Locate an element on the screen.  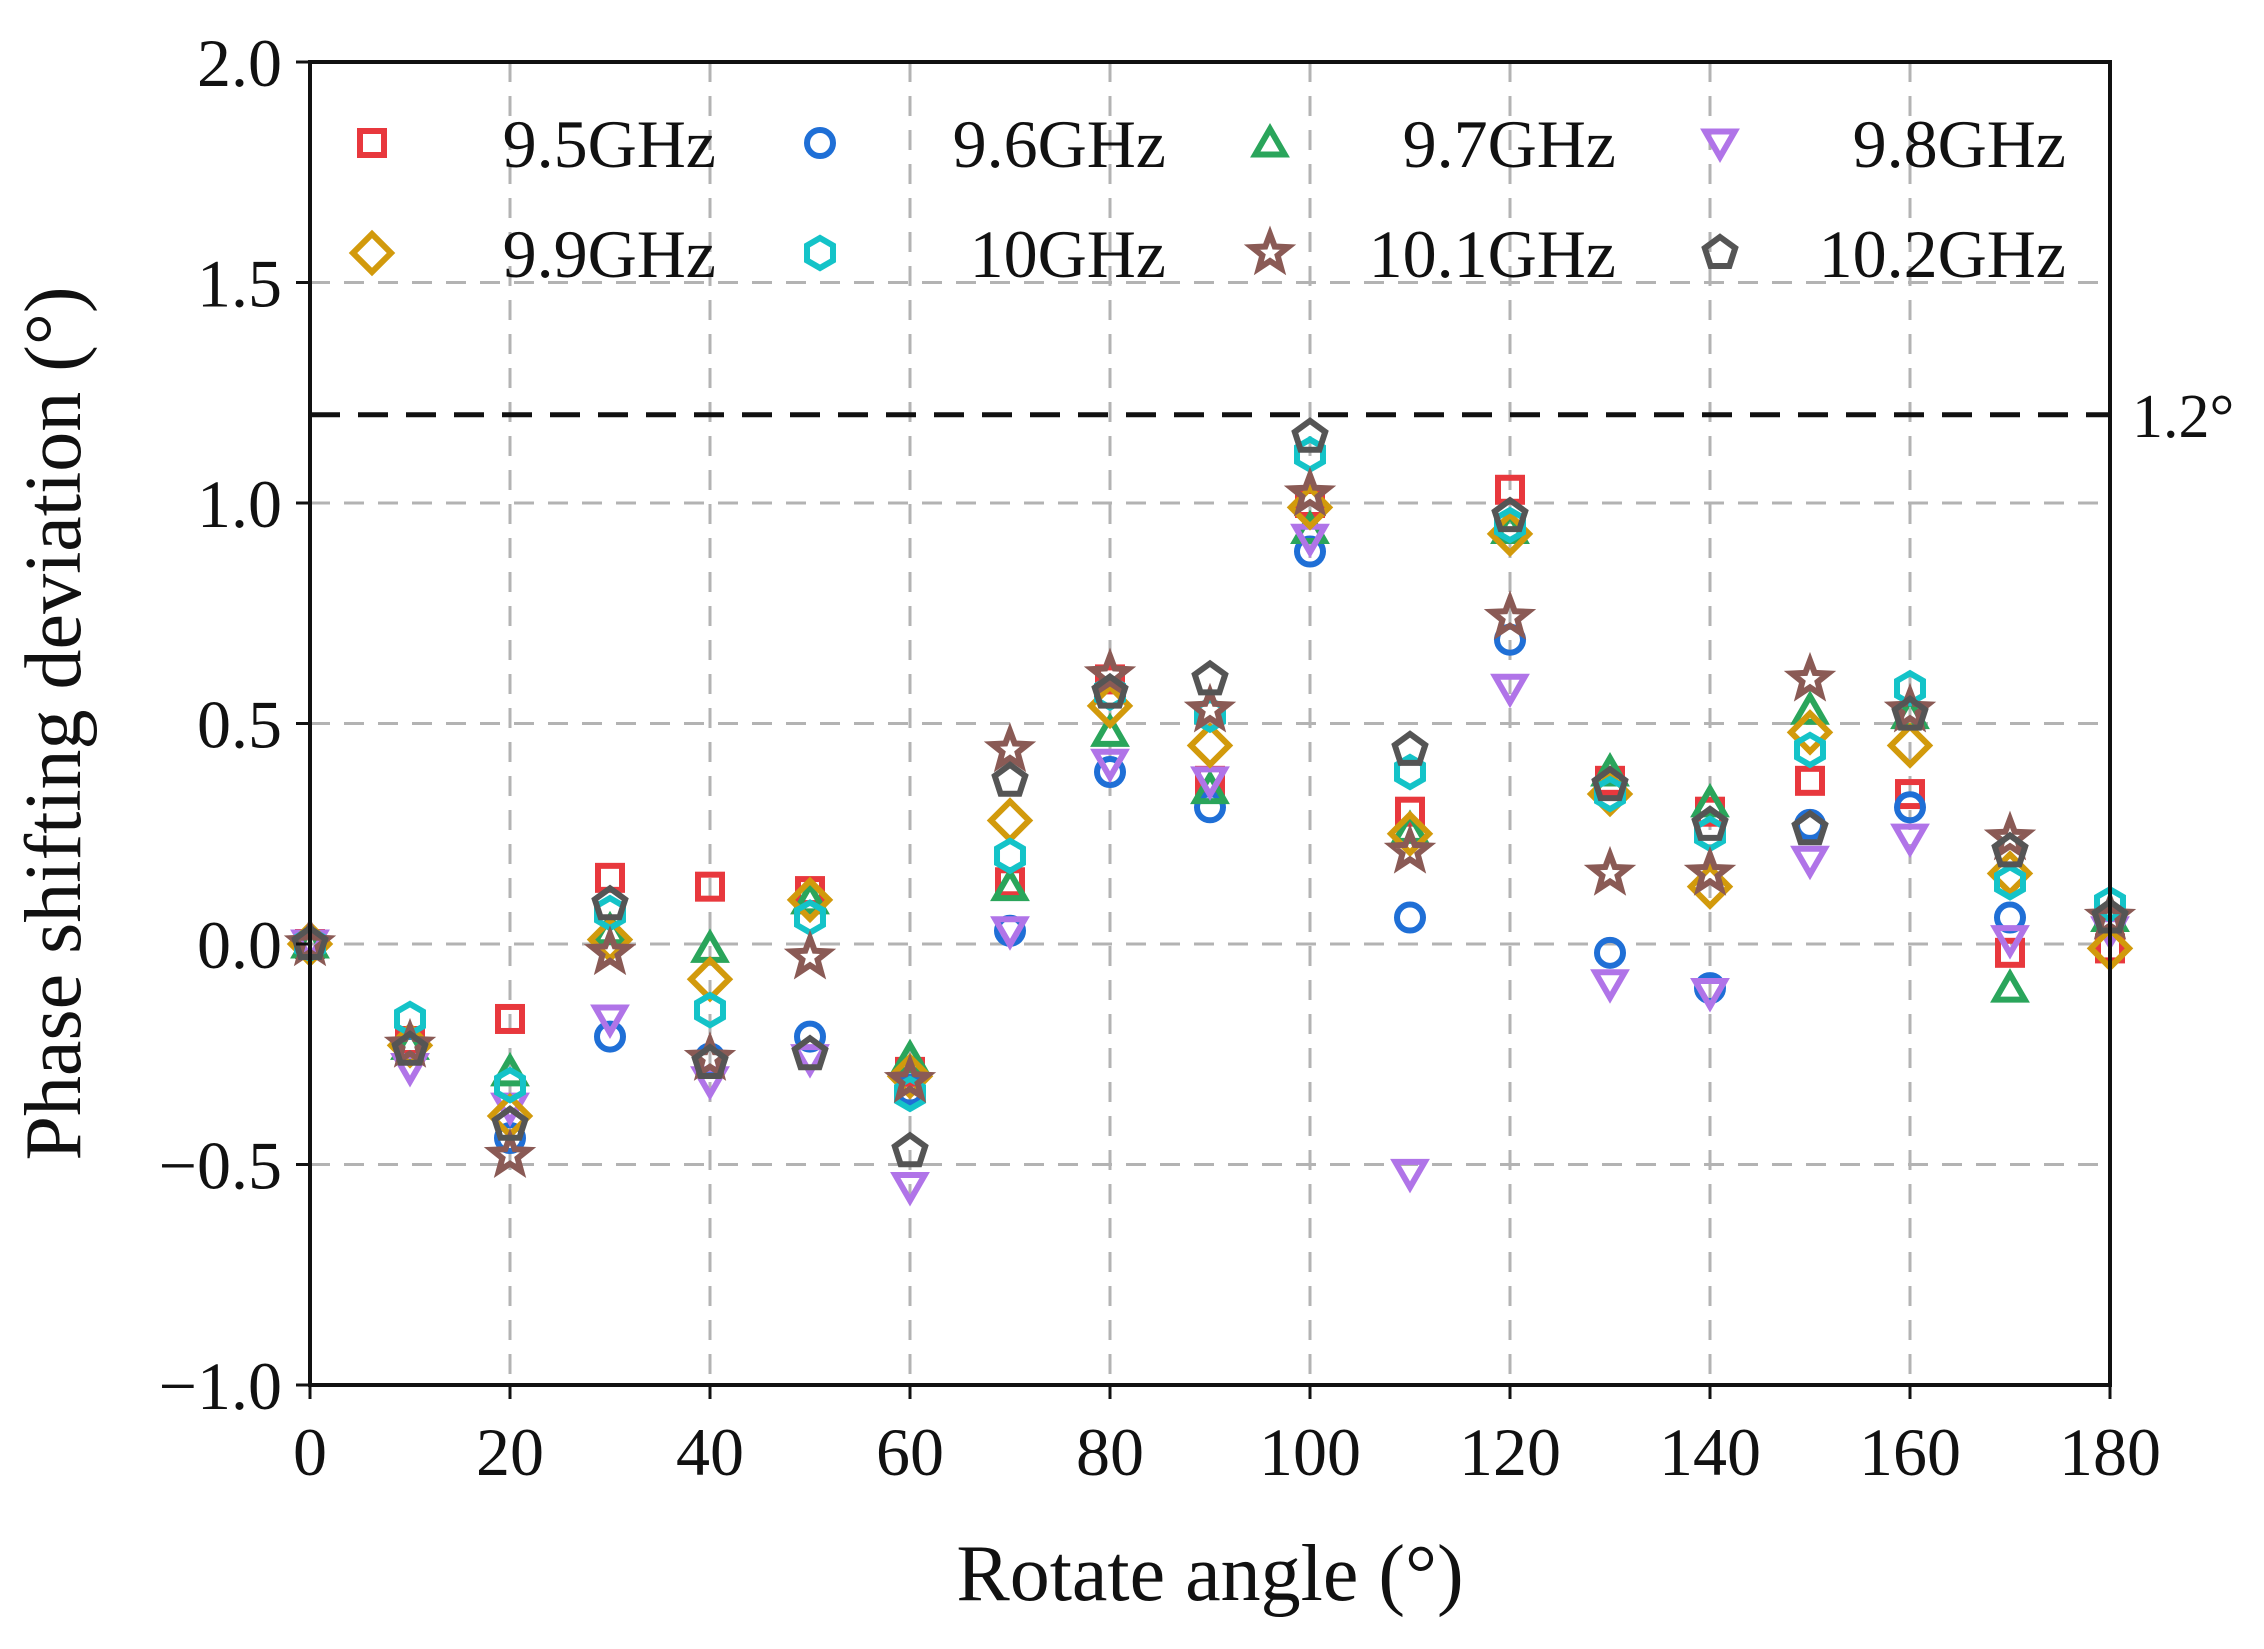
x-tick-label: 0 is located at coordinates (310, 1452).